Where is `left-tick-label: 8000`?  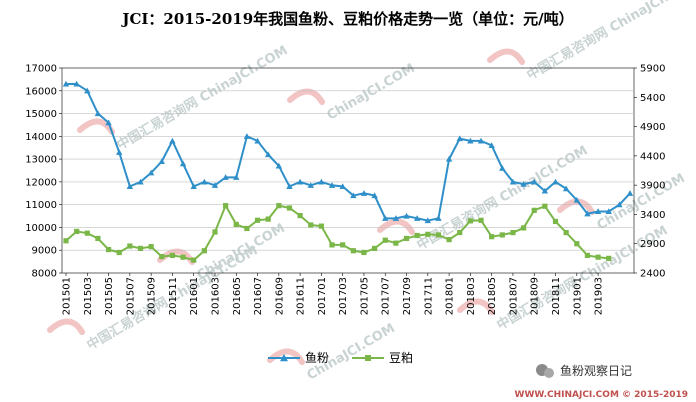
left-tick-label: 8000 is located at coordinates (44, 274).